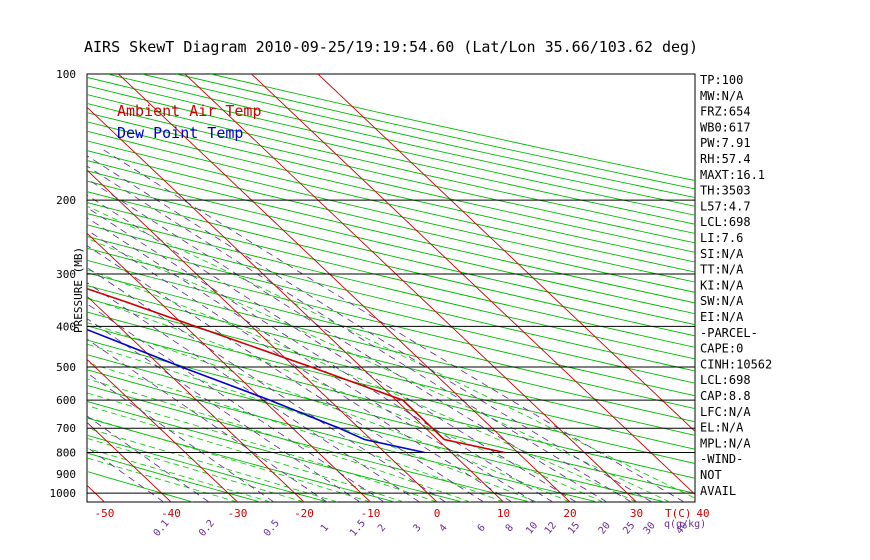 This screenshot has width=870, height=560. Describe the element at coordinates (66, 367) in the screenshot. I see `pressure-tick-label: 500` at that location.